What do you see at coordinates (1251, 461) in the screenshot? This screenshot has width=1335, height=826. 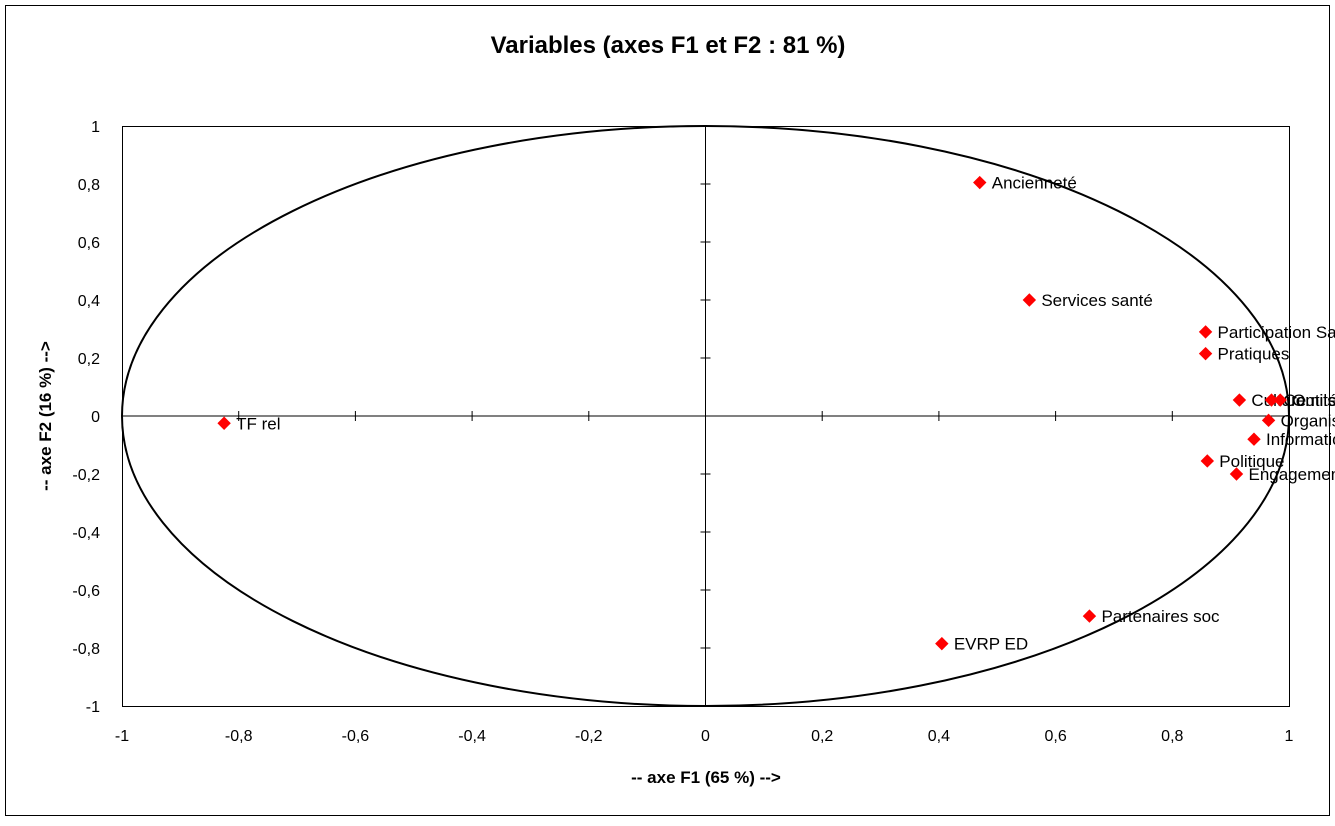 I see `data-point-label: Politique` at bounding box center [1251, 461].